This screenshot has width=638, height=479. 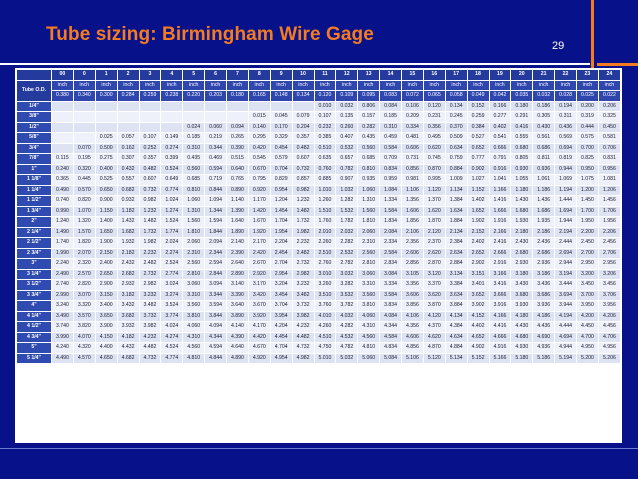 What do you see at coordinates (84, 75) in the screenshot?
I see `gage-number: 0` at bounding box center [84, 75].